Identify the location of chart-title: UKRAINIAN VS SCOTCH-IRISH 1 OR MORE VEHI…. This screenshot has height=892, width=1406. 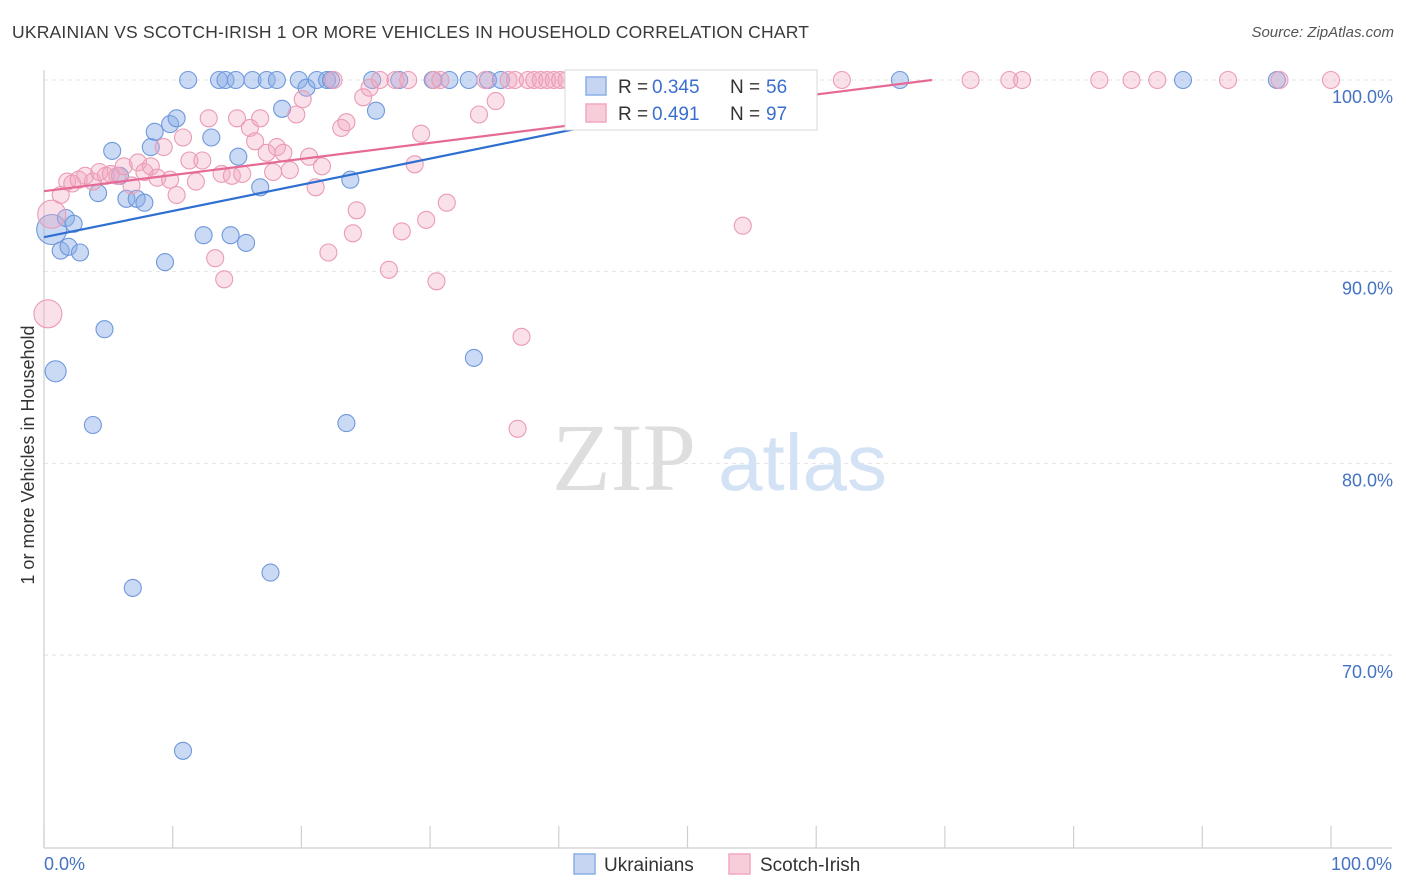
(411, 32).